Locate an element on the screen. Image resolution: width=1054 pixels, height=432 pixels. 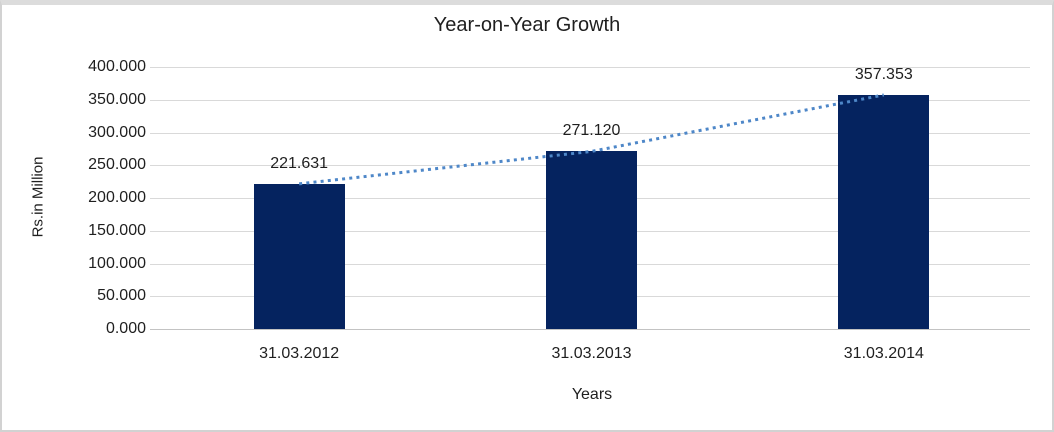
x-axis-line is located at coordinates (590, 329).